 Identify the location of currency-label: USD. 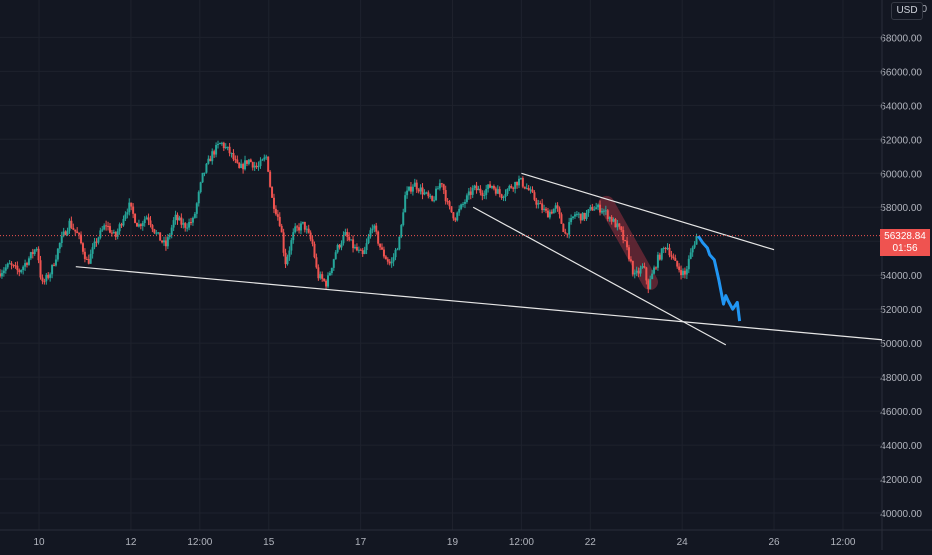
(907, 10).